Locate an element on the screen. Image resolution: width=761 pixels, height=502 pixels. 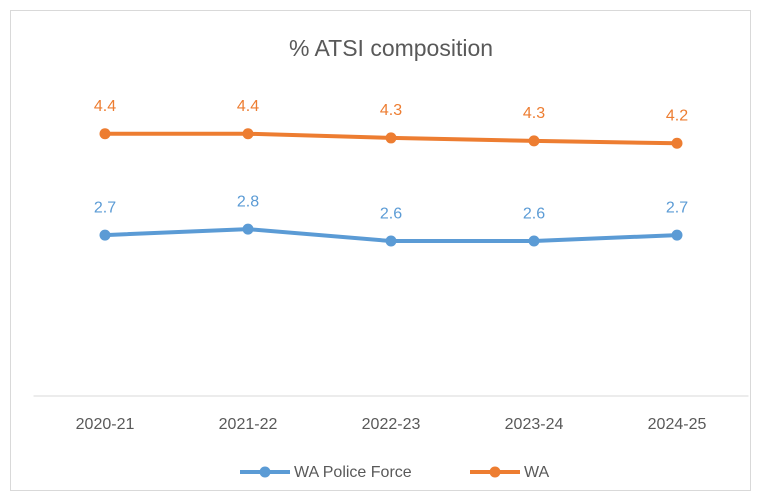
legend-label: WA Police Force is located at coordinates (353, 472).